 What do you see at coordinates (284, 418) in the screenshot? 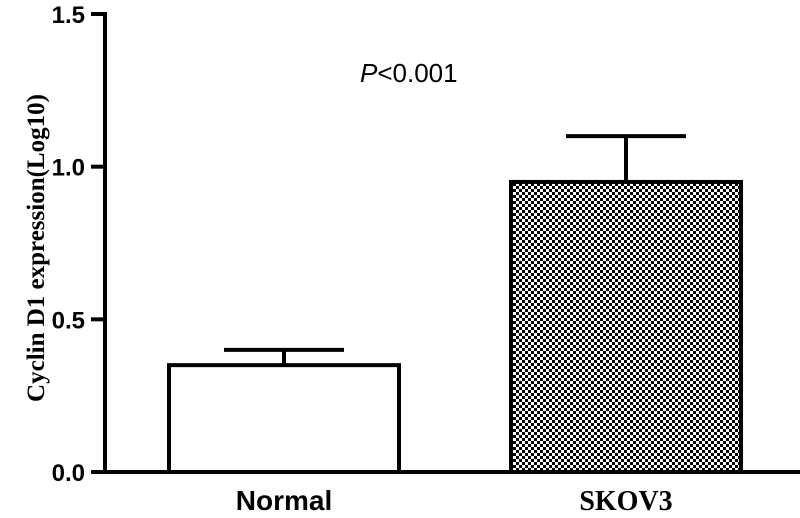
I see `bar-normal` at bounding box center [284, 418].